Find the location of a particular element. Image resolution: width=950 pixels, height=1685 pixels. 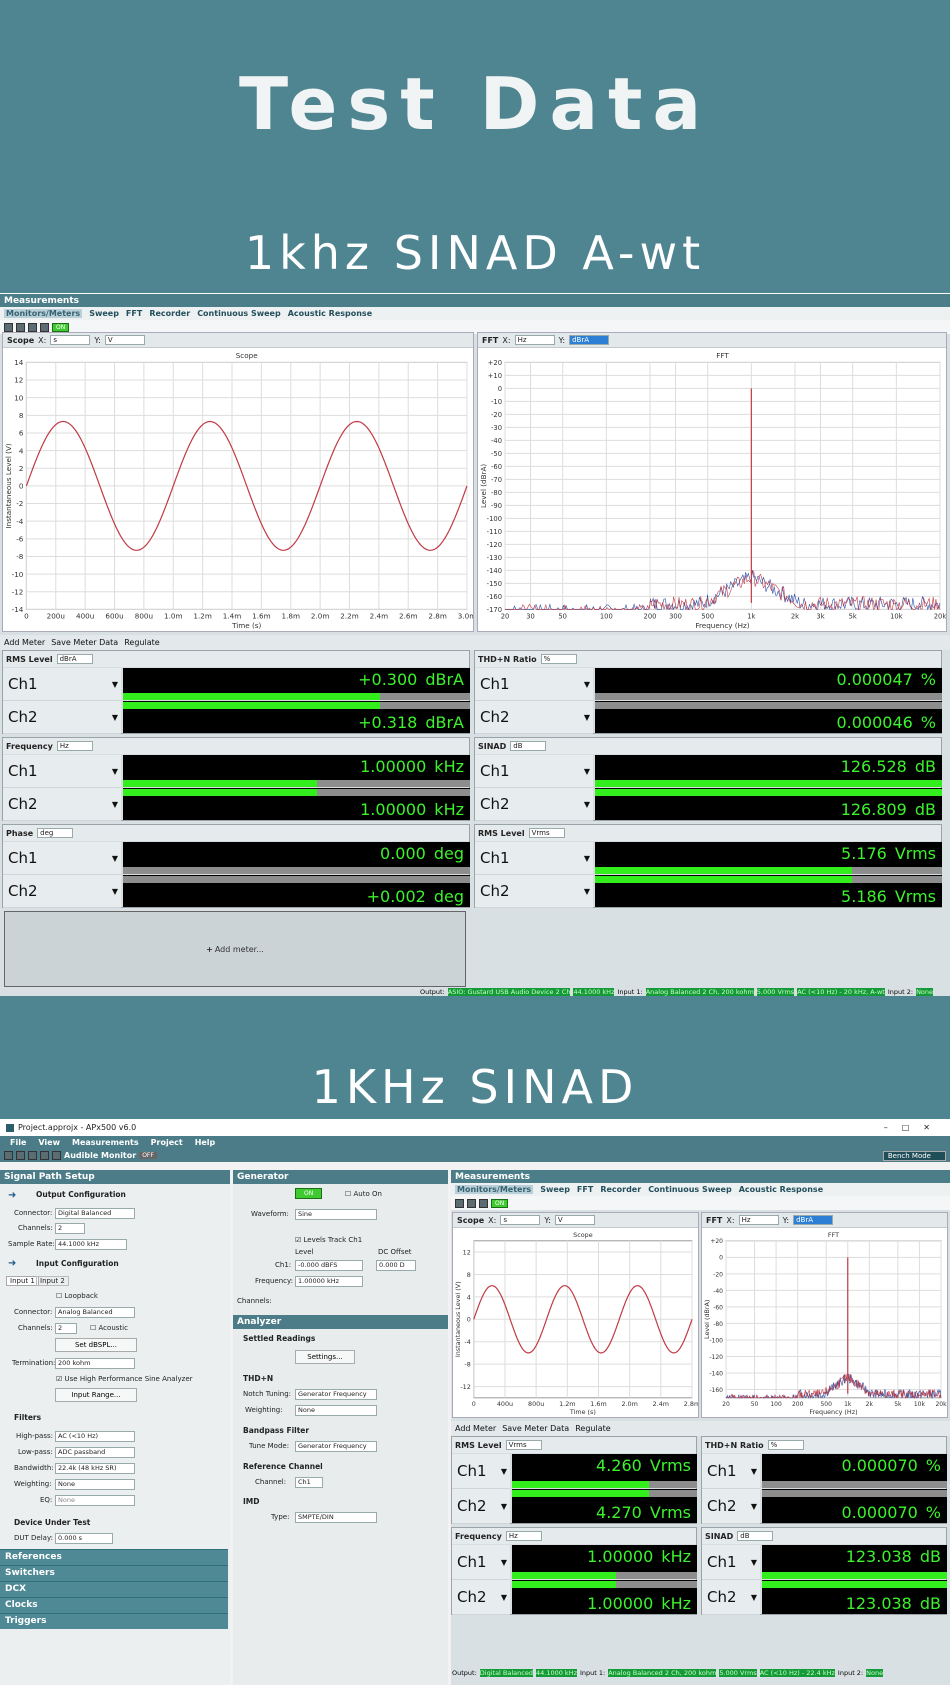

regulate-button: Regulate is located at coordinates (142, 642).